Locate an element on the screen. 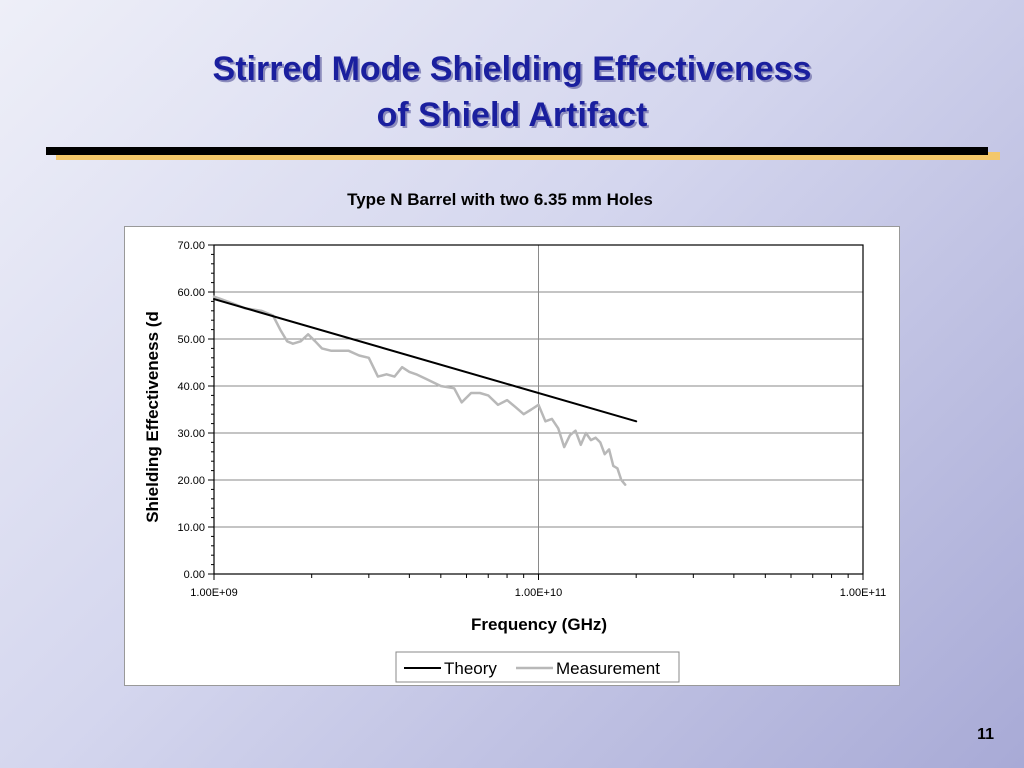  slide-title-line-2: of Shield Artifact is located at coordinates (512, 115).